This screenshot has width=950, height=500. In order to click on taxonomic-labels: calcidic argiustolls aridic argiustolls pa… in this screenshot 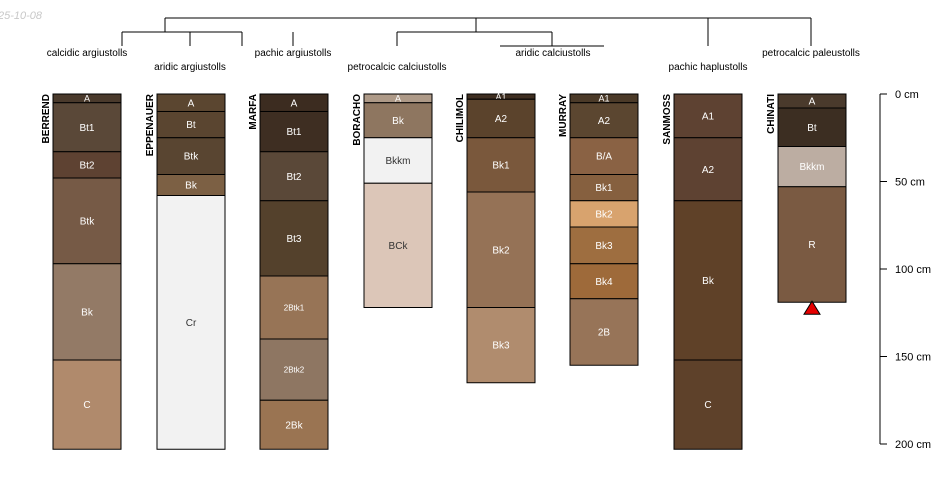, I will do `click(453, 60)`.